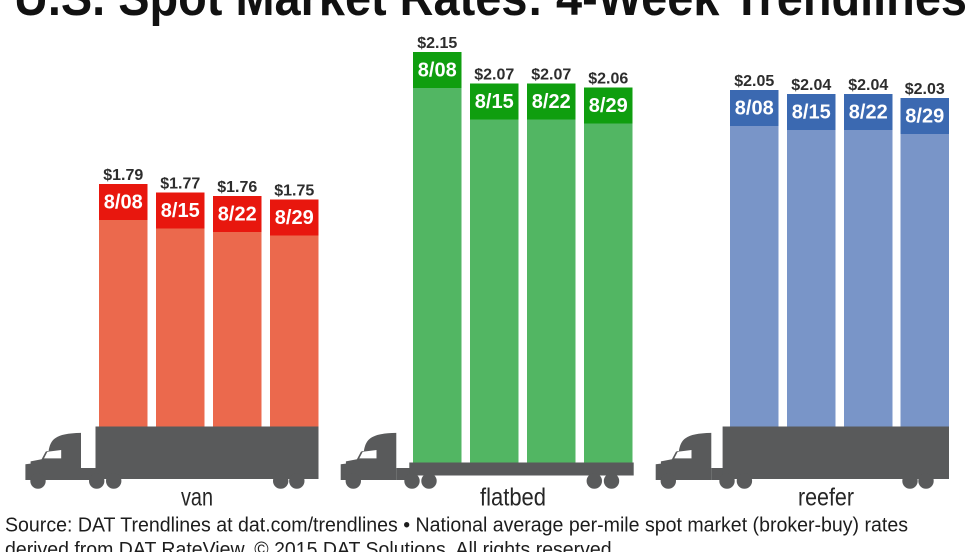 Image resolution: width=980 pixels, height=557 pixels. I want to click on svg-text: $1.77, so click(180, 184).